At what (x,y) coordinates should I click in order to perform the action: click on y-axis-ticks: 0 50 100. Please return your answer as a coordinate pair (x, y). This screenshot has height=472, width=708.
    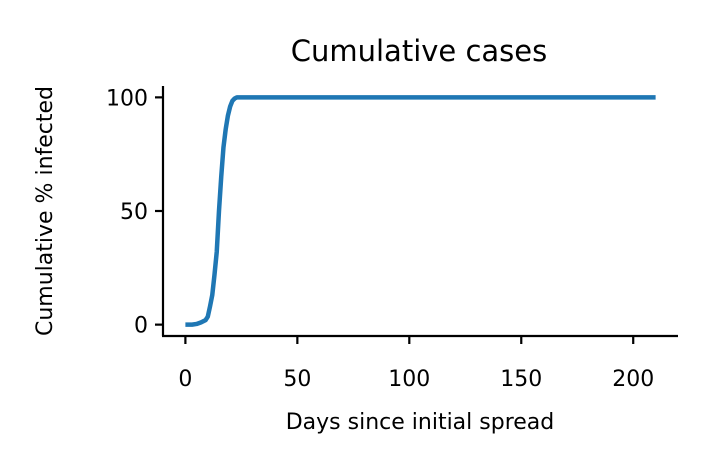
    Looking at the image, I should click on (134, 212).